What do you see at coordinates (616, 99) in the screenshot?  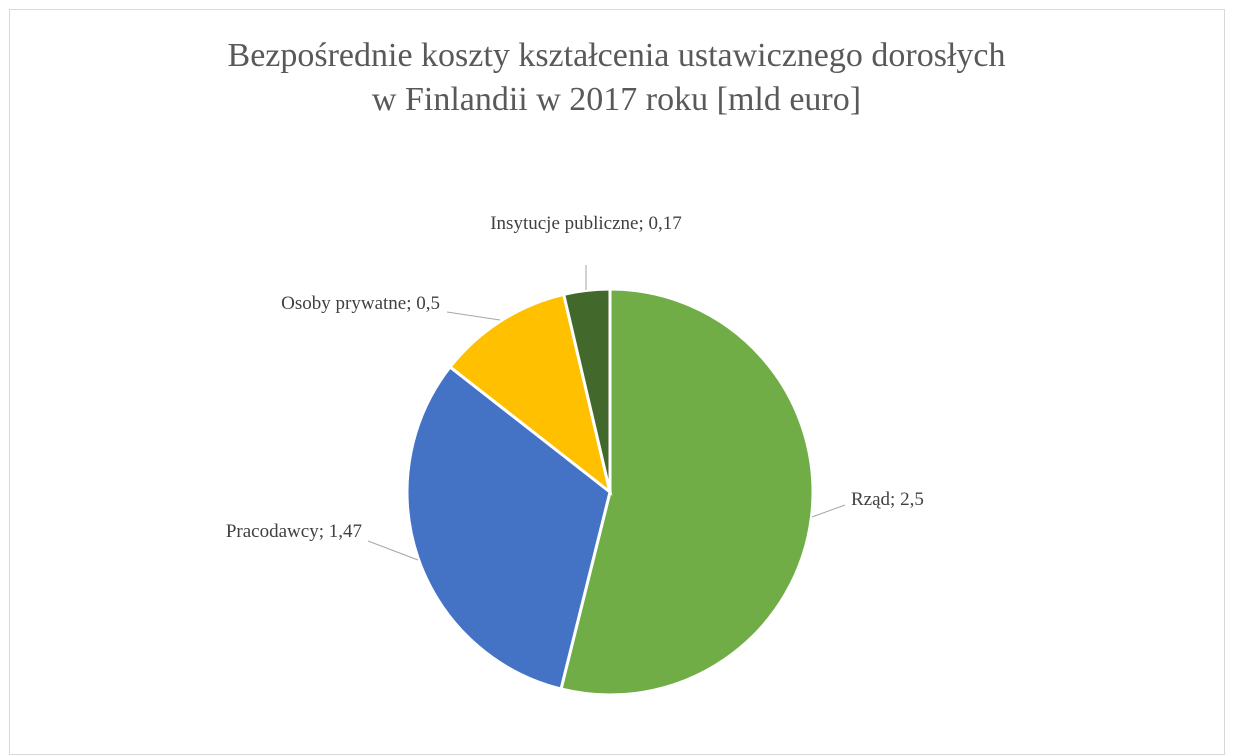 I see `chart-title: w Finlandii w 2017 roku [mld euro]` at bounding box center [616, 99].